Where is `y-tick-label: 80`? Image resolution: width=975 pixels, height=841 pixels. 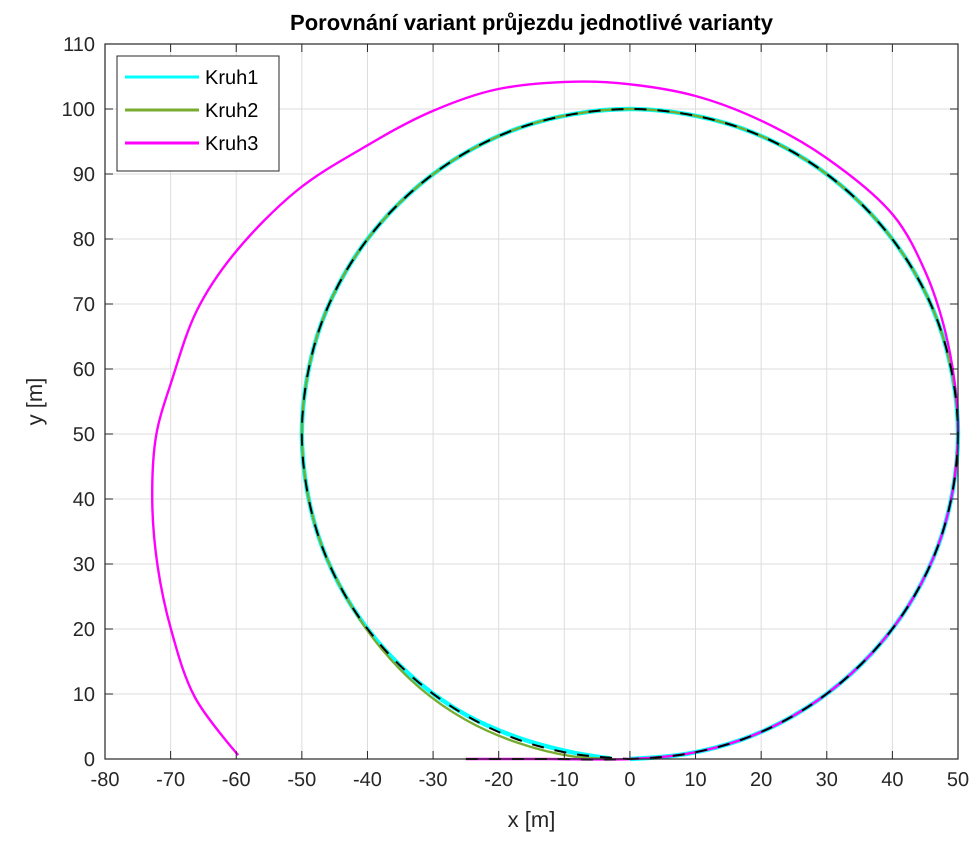 y-tick-label: 80 is located at coordinates (83, 240).